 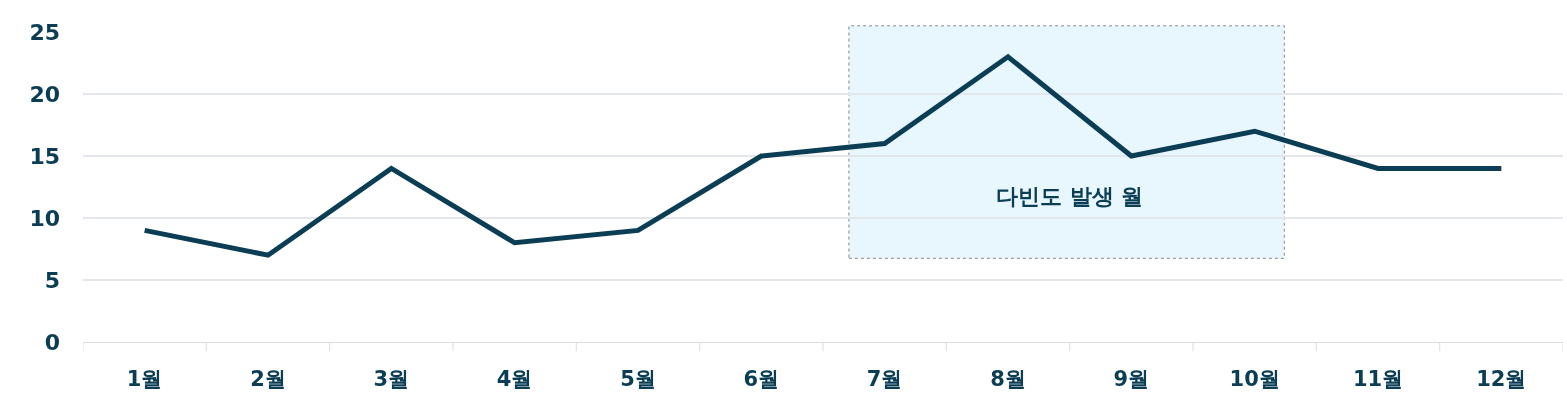 What do you see at coordinates (144, 379) in the screenshot?
I see `x-tick-label: 1월` at bounding box center [144, 379].